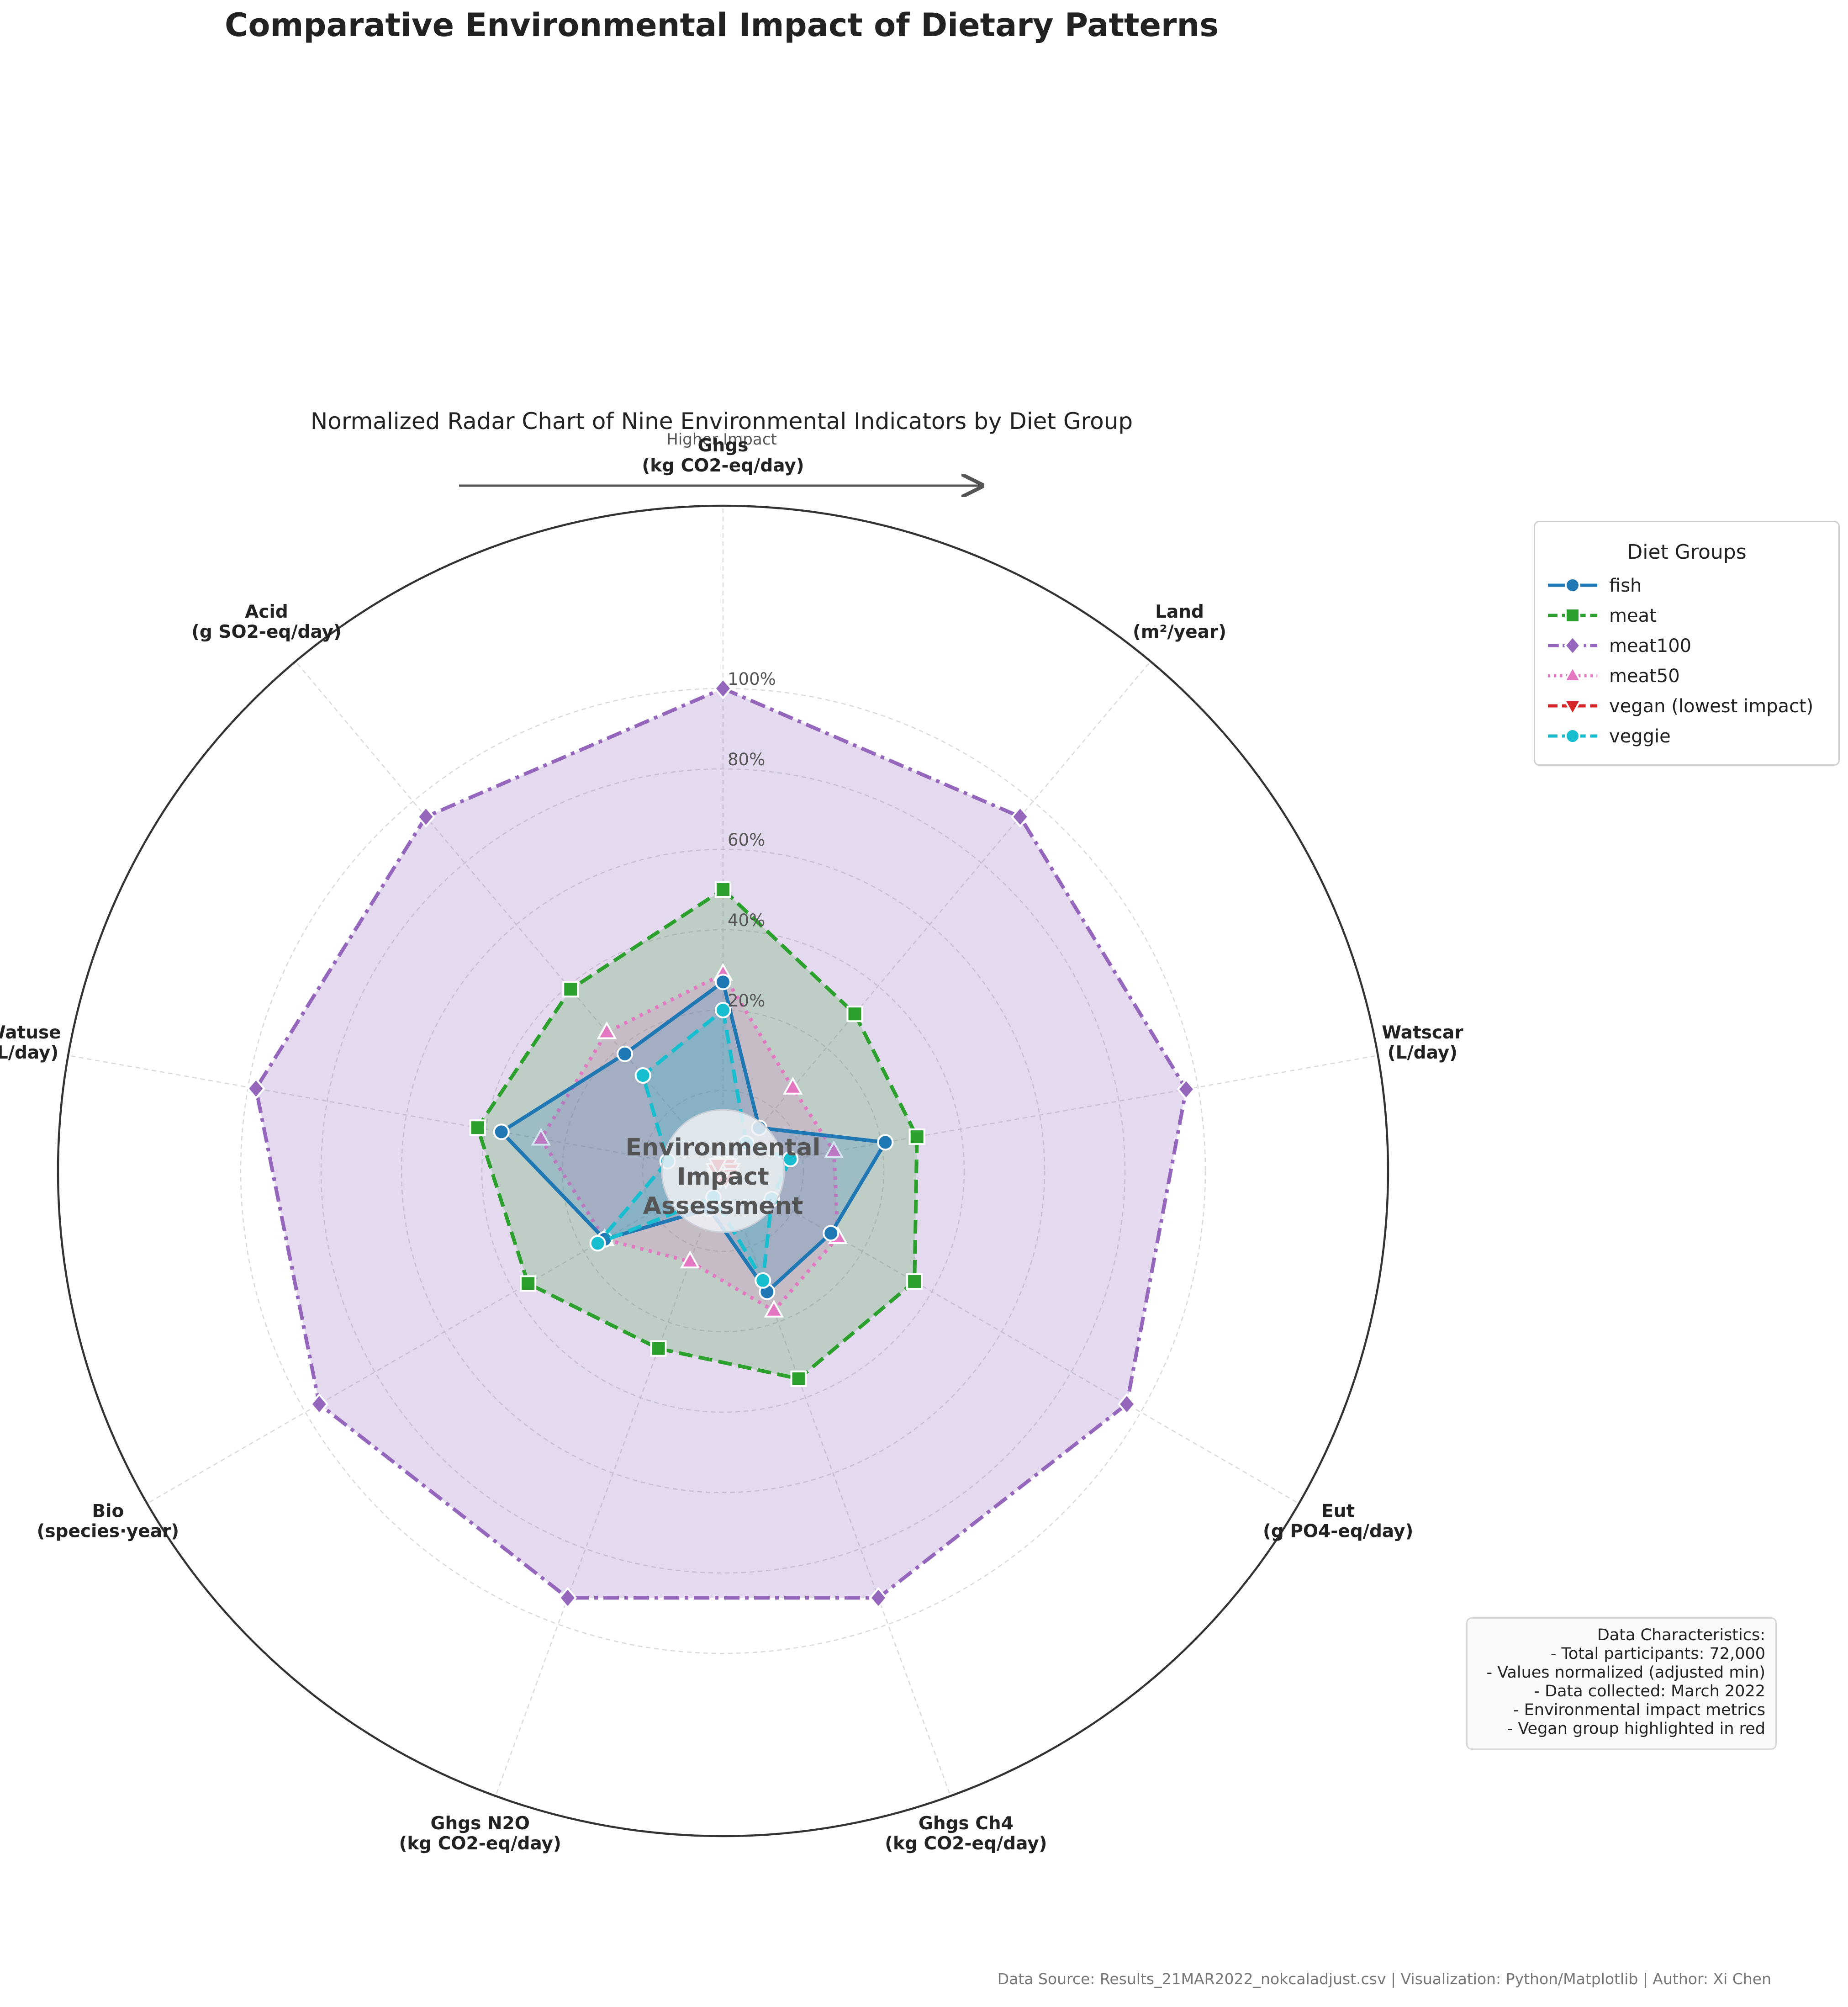 Image resolution: width=1848 pixels, height=2007 pixels. What do you see at coordinates (1639, 1710) in the screenshot?
I see `info-line: - Environmental impact metrics` at bounding box center [1639, 1710].